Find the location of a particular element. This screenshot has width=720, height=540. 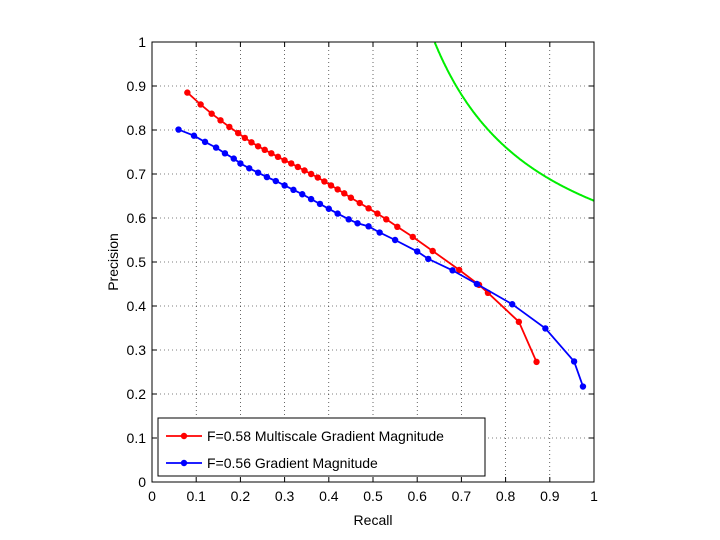

y-tick-label: 0.7 is located at coordinates (137, 174).